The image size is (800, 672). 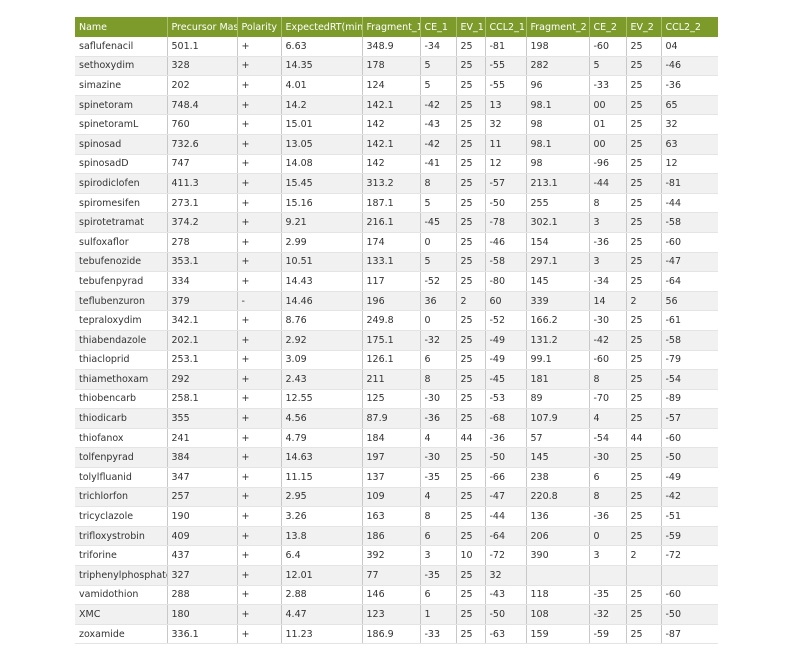 I want to click on table-cell: 253.1, so click(x=202, y=360).